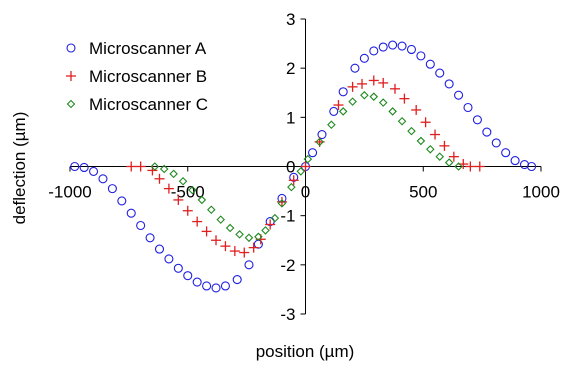 The image size is (569, 370). What do you see at coordinates (290, 117) in the screenshot?
I see `y-tick-label: 1` at bounding box center [290, 117].